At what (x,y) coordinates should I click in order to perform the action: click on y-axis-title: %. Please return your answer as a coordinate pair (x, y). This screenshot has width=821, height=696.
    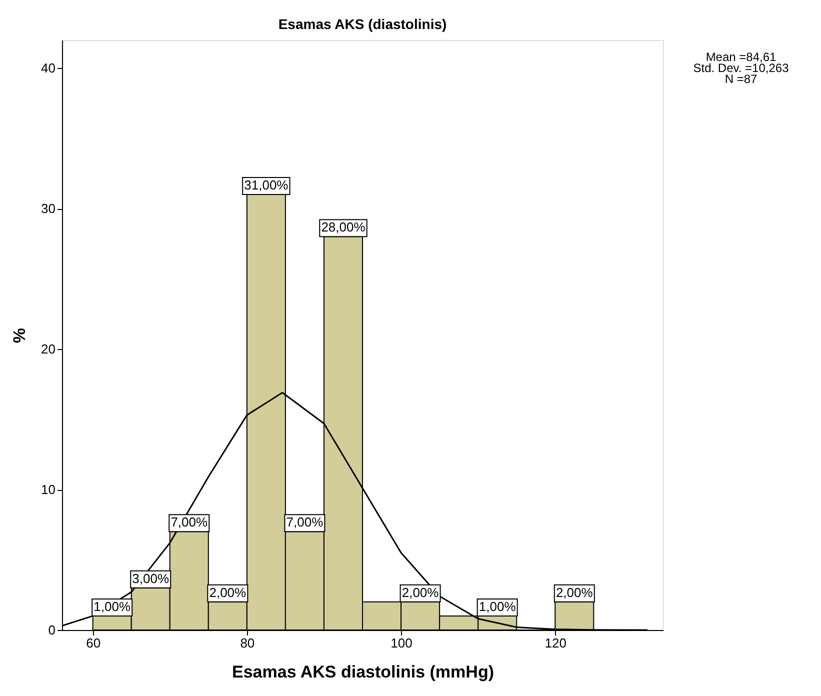
    Looking at the image, I should click on (20, 336).